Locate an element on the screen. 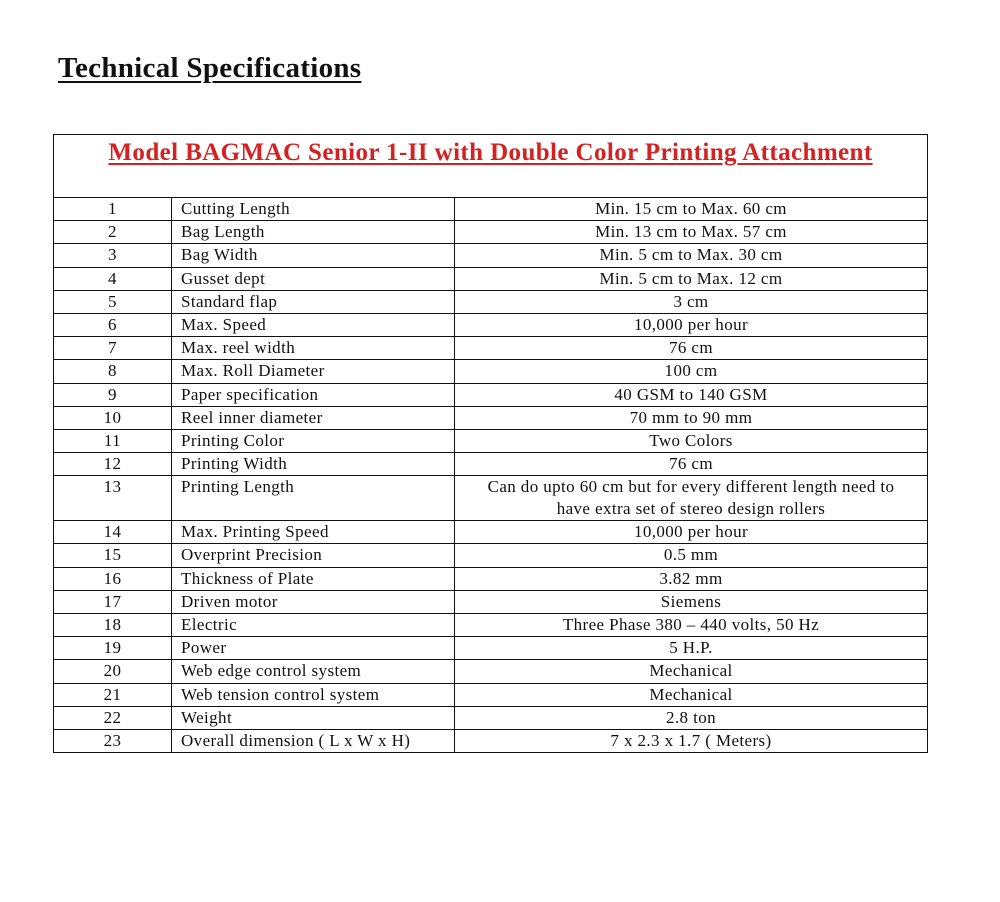  parameter-cell: Power is located at coordinates (313, 648).